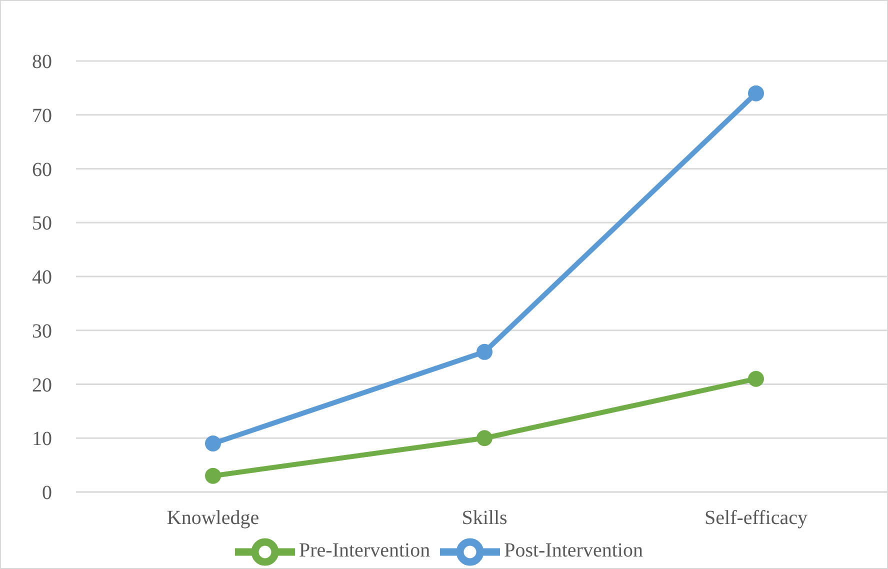 The width and height of the screenshot is (888, 569). Describe the element at coordinates (42, 331) in the screenshot. I see `y-tick-label: 30` at that location.